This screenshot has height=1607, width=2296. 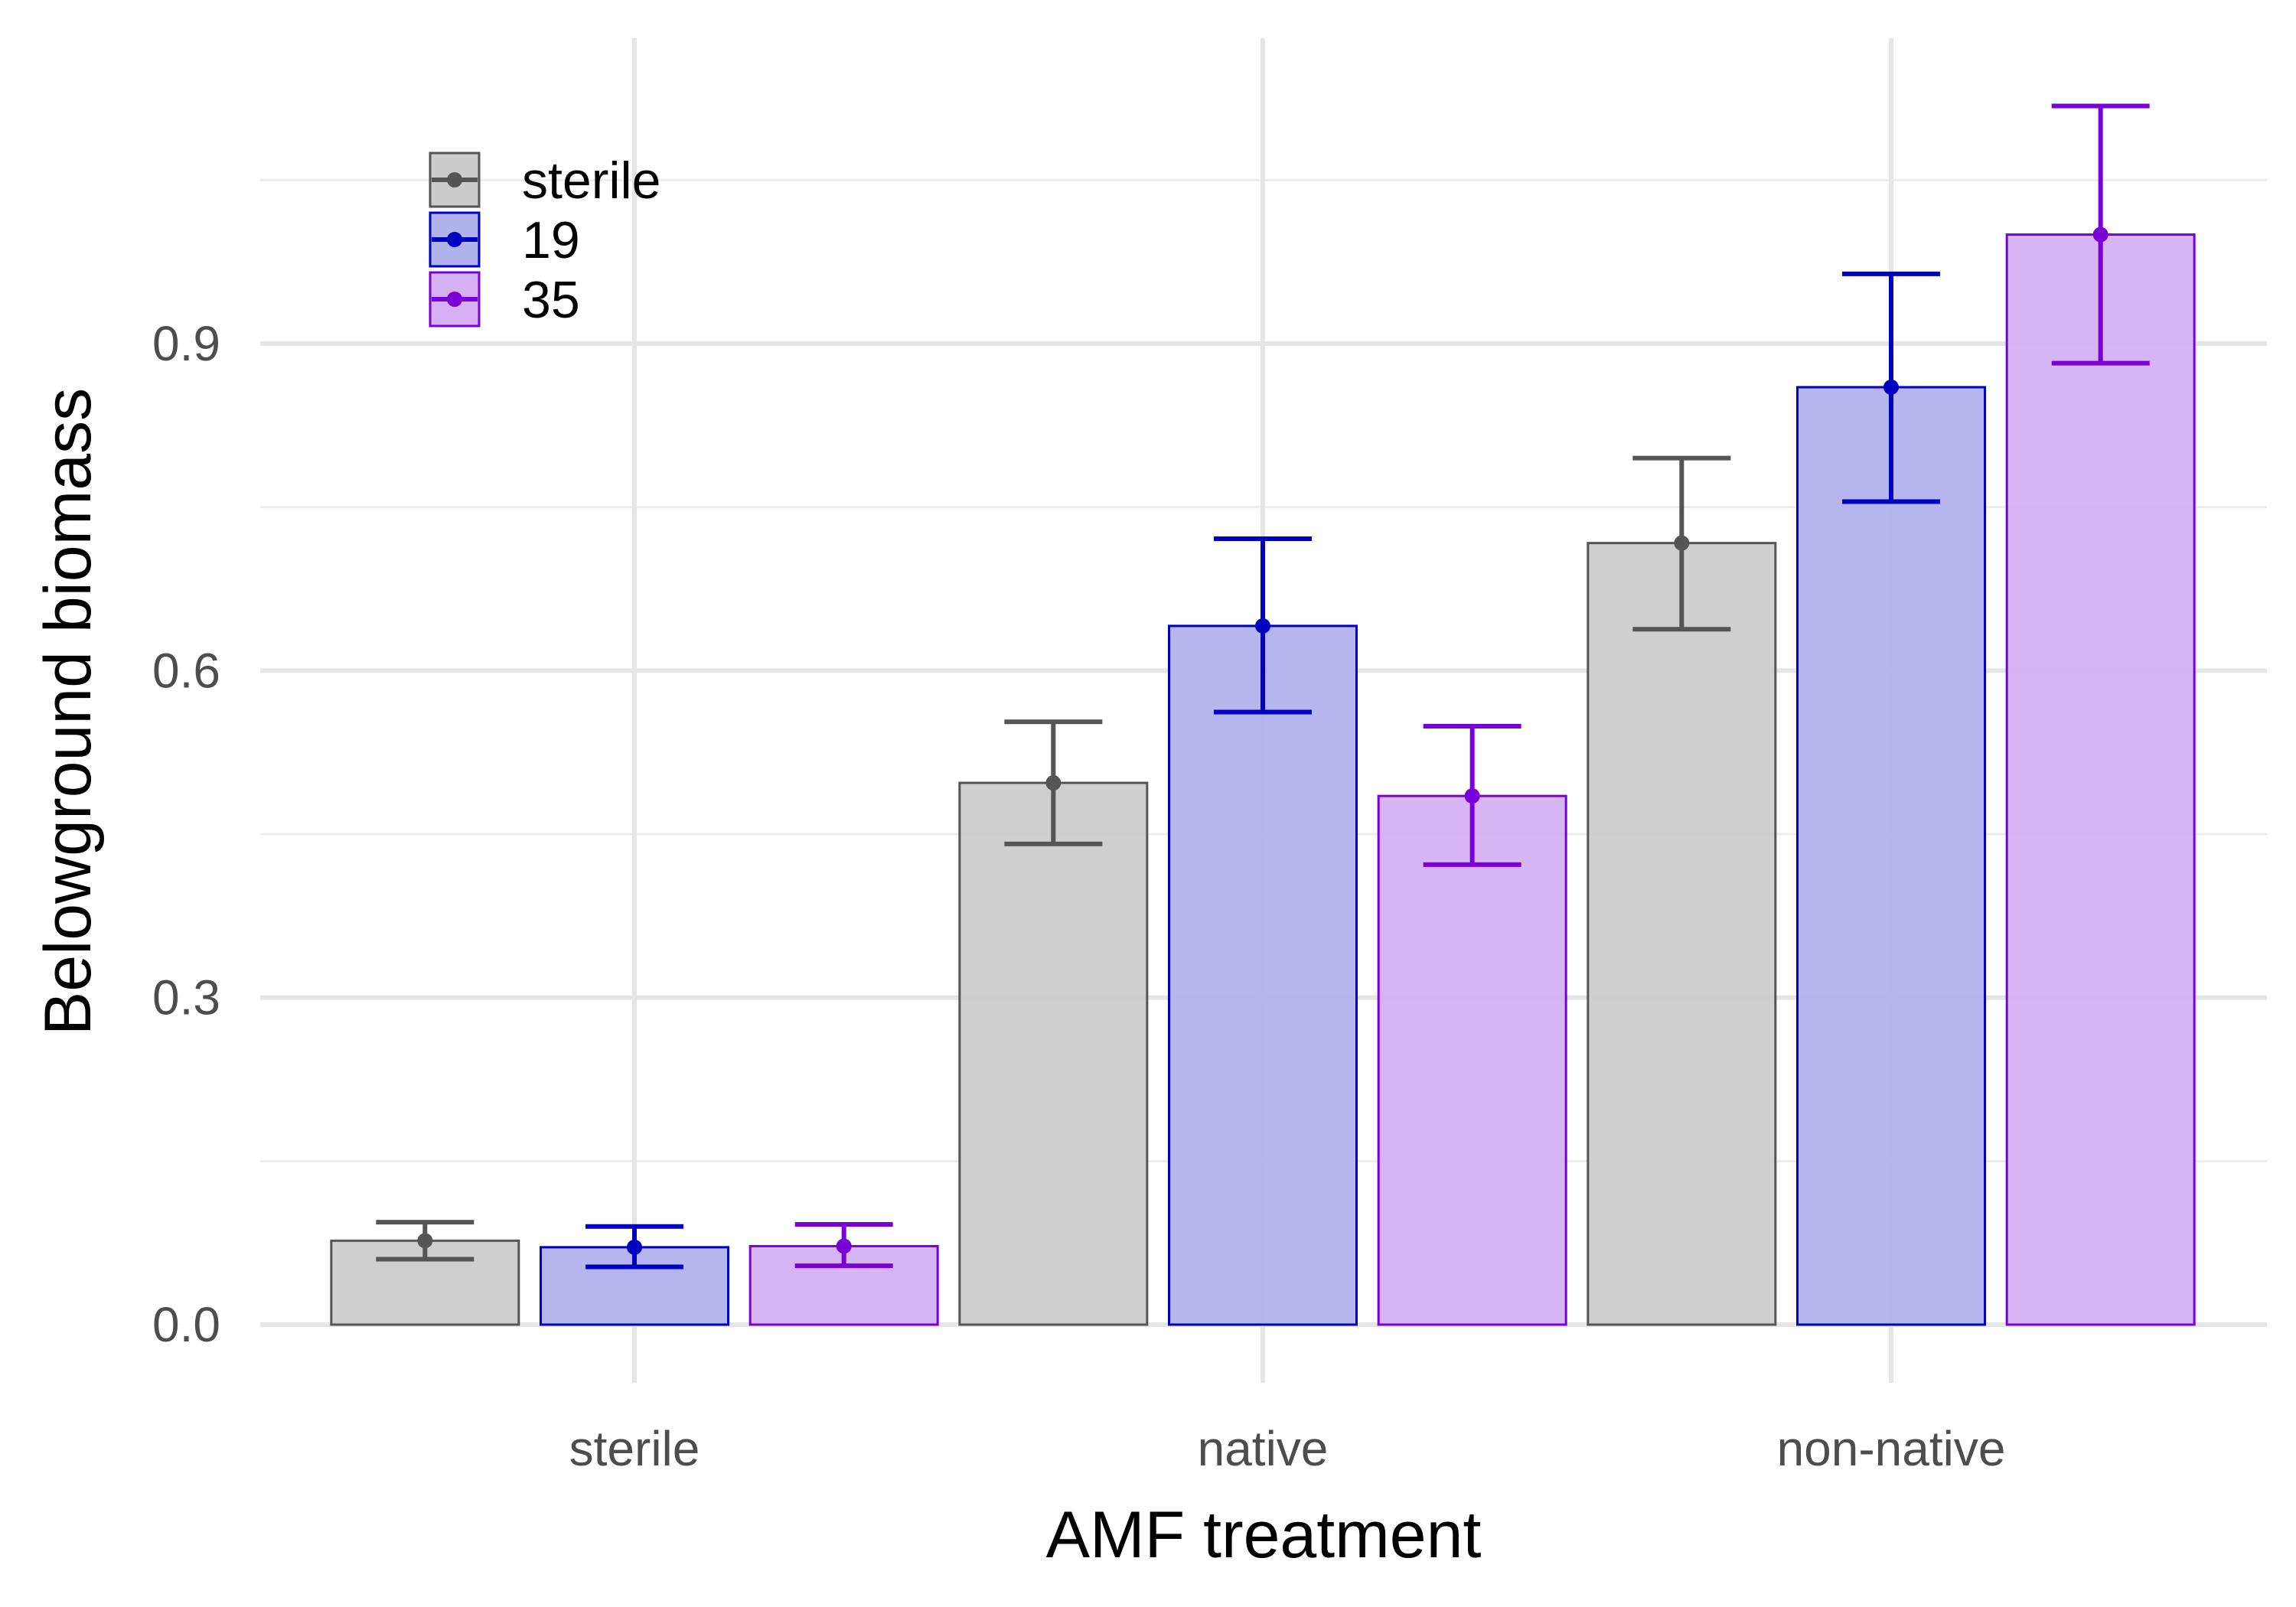 I want to click on x-tick-label: non-native, so click(x=1891, y=1448).